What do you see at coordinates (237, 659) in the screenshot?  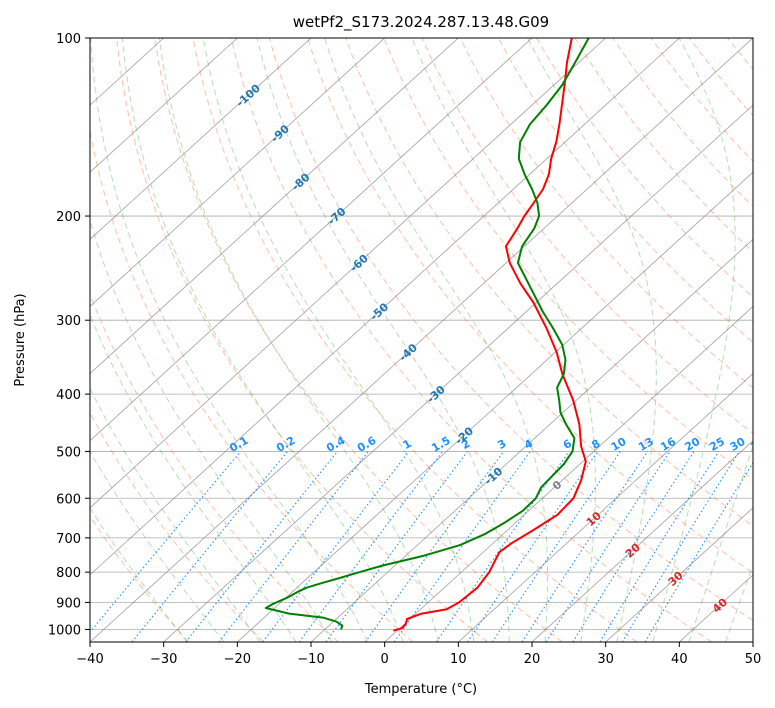 I see `x-tick-label: −20` at bounding box center [237, 659].